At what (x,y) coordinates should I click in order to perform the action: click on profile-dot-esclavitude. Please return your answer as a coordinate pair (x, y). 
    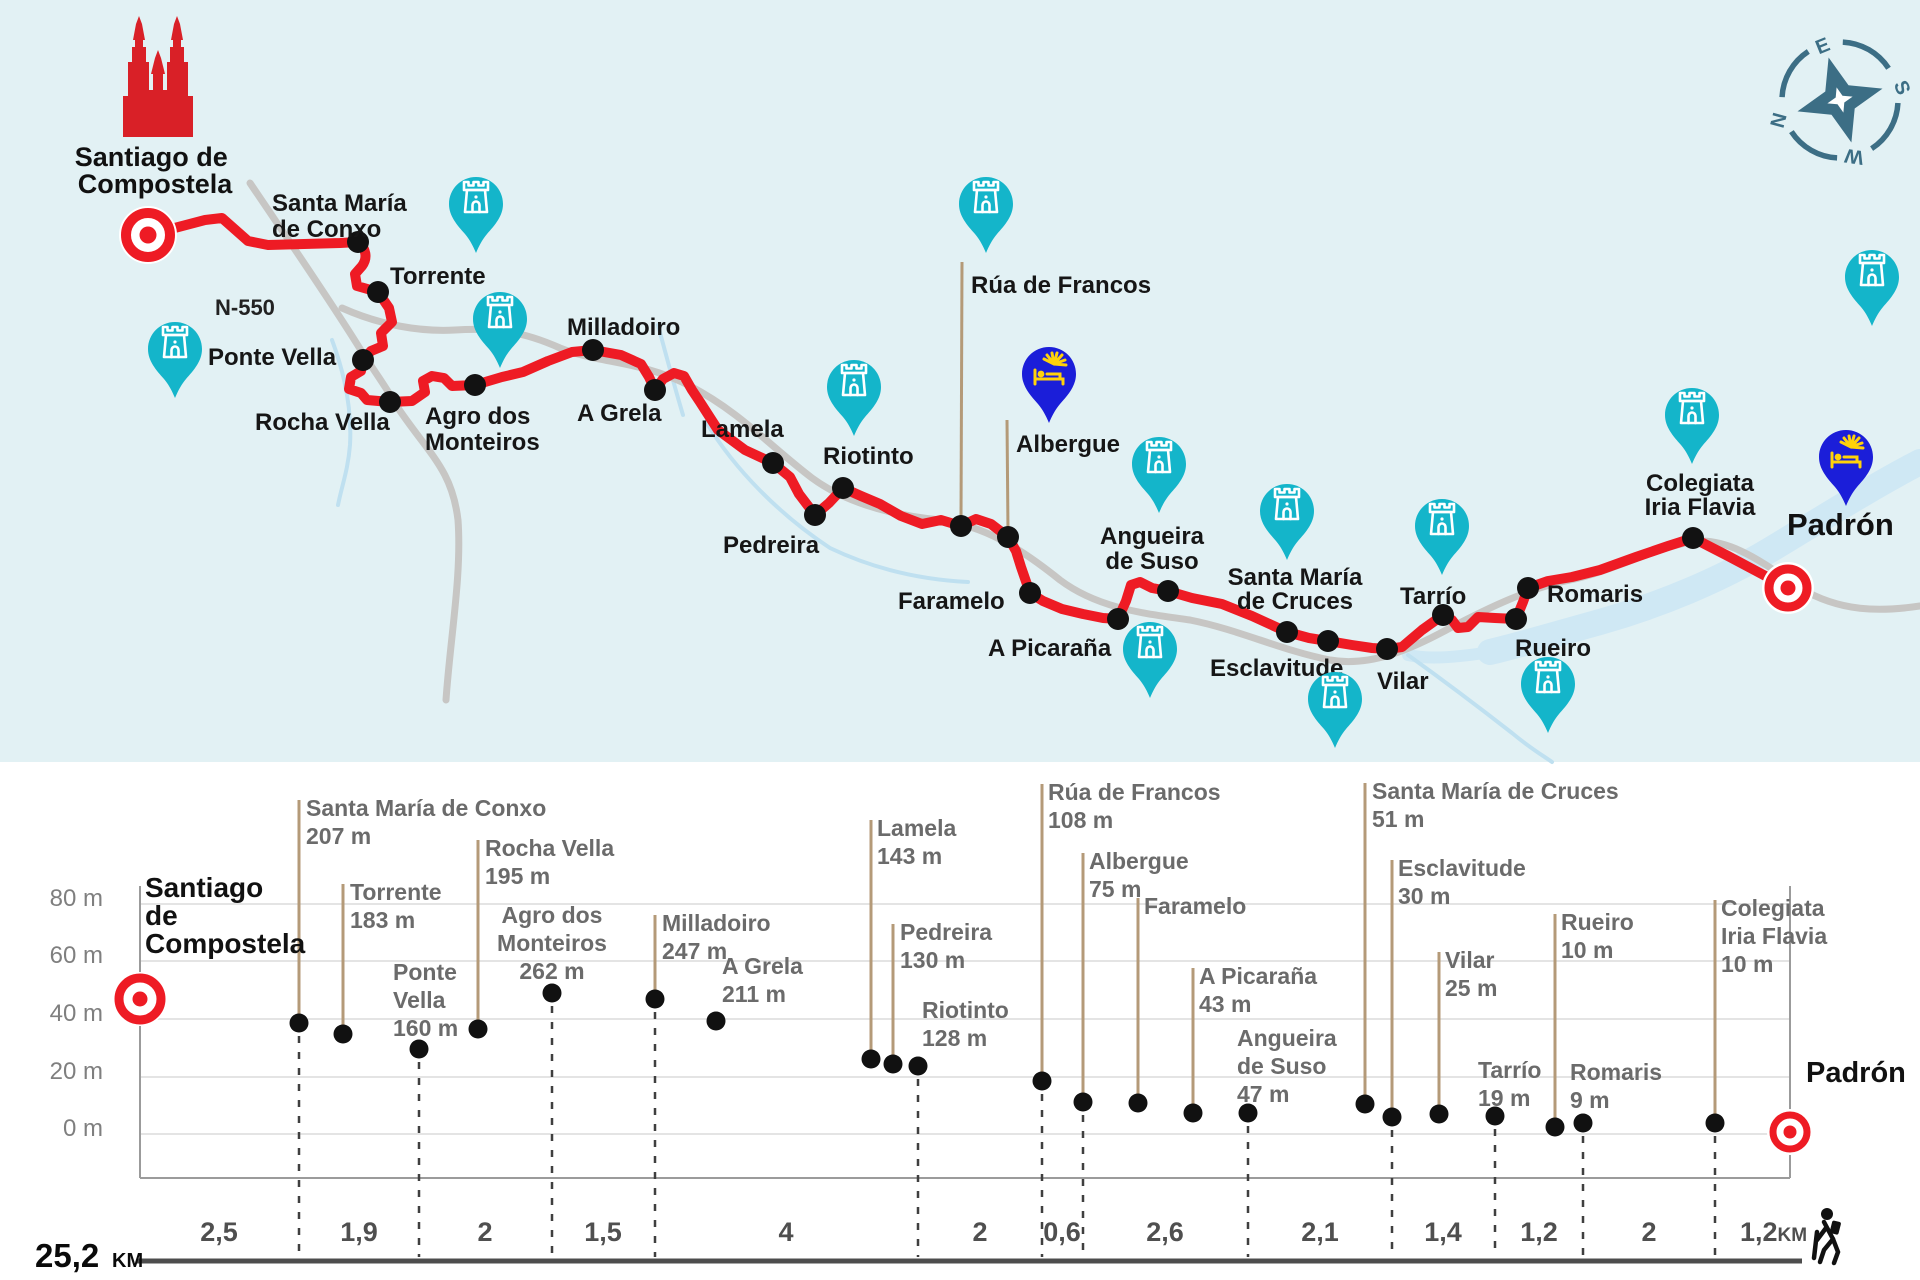
    Looking at the image, I should click on (1392, 1117).